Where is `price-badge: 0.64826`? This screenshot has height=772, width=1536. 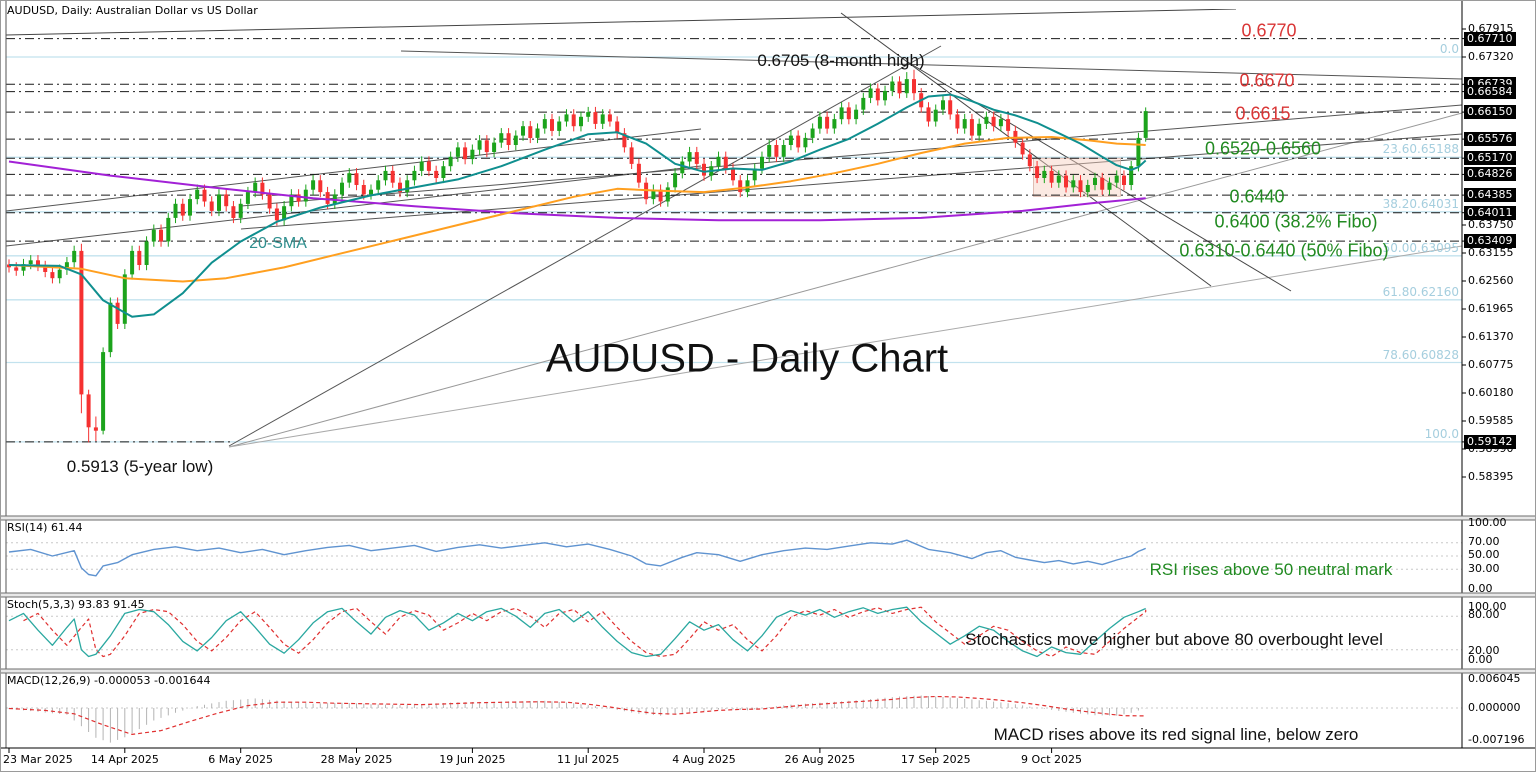 price-badge: 0.64826 is located at coordinates (1490, 174).